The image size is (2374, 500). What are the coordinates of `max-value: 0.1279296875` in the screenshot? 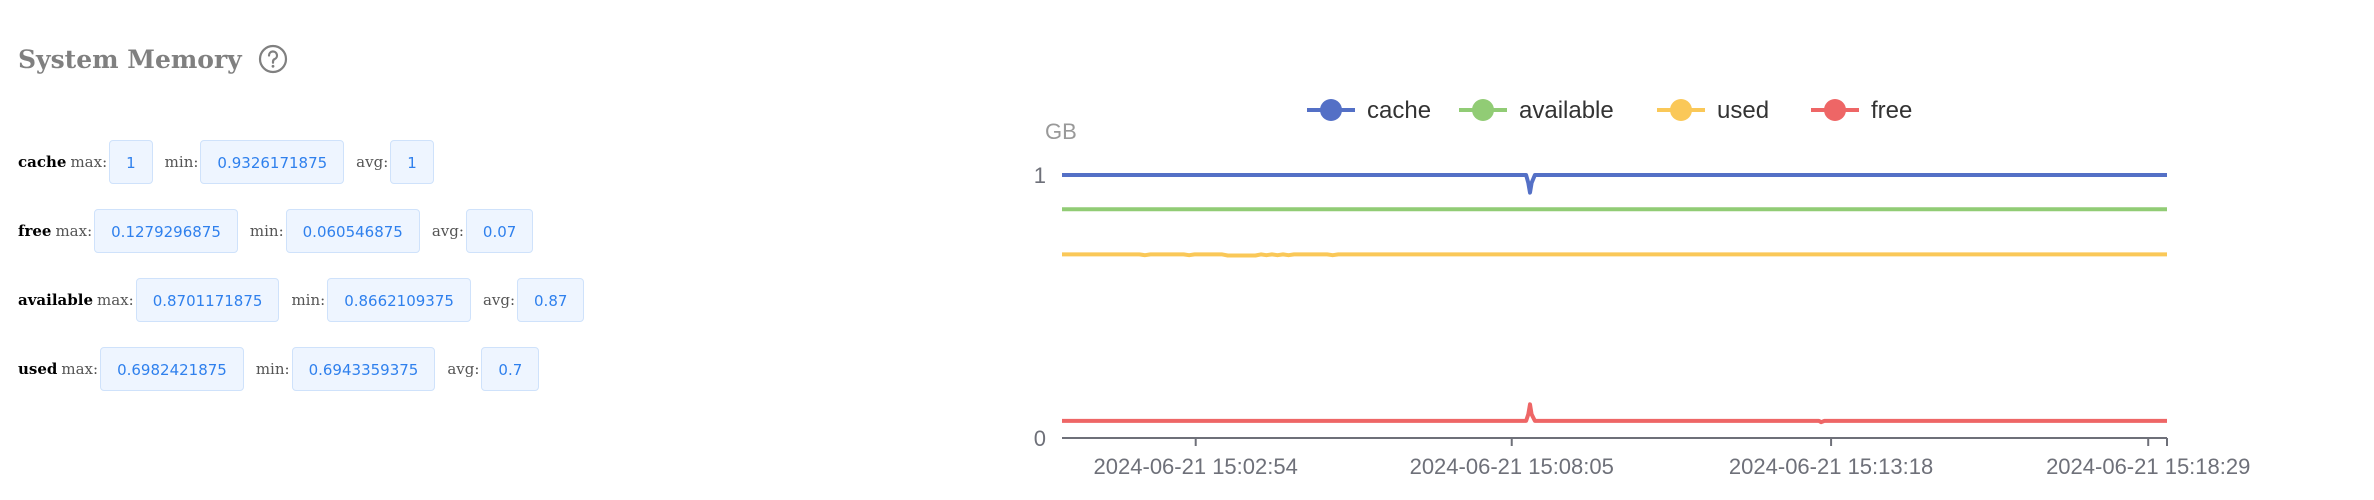 It's located at (166, 231).